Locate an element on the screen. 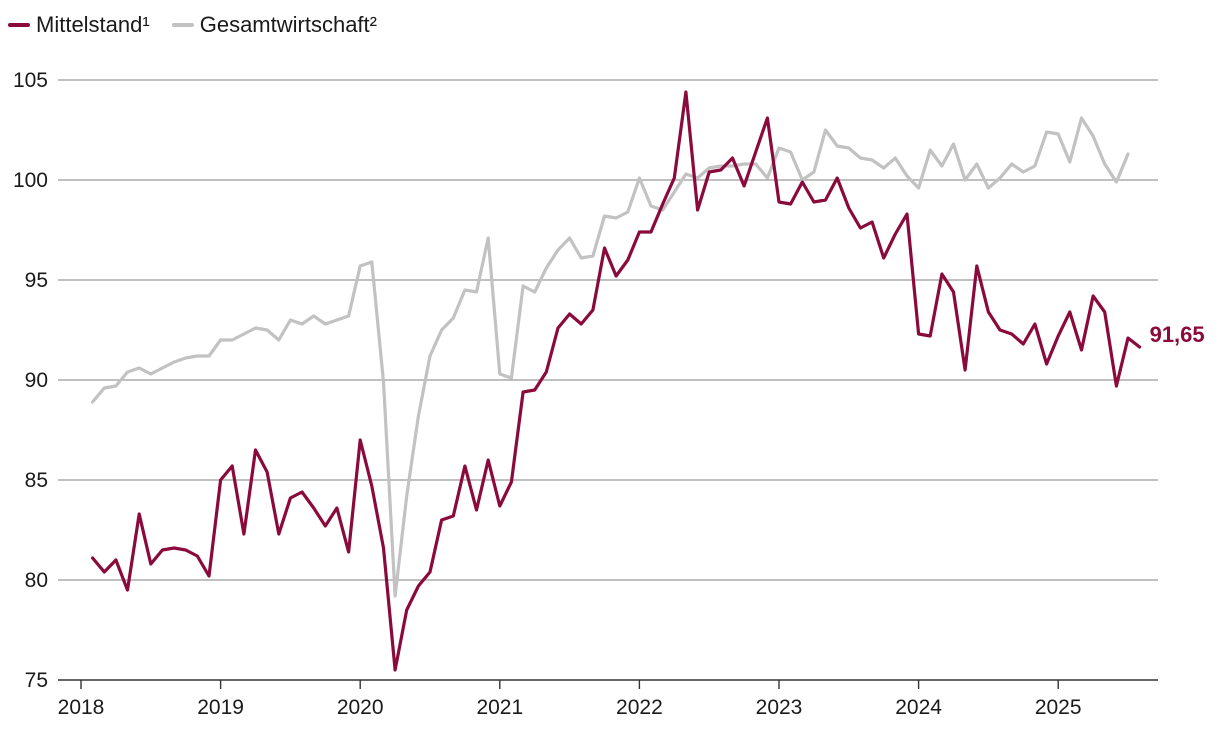  legend-swatch-mittelstand is located at coordinates (19, 25).